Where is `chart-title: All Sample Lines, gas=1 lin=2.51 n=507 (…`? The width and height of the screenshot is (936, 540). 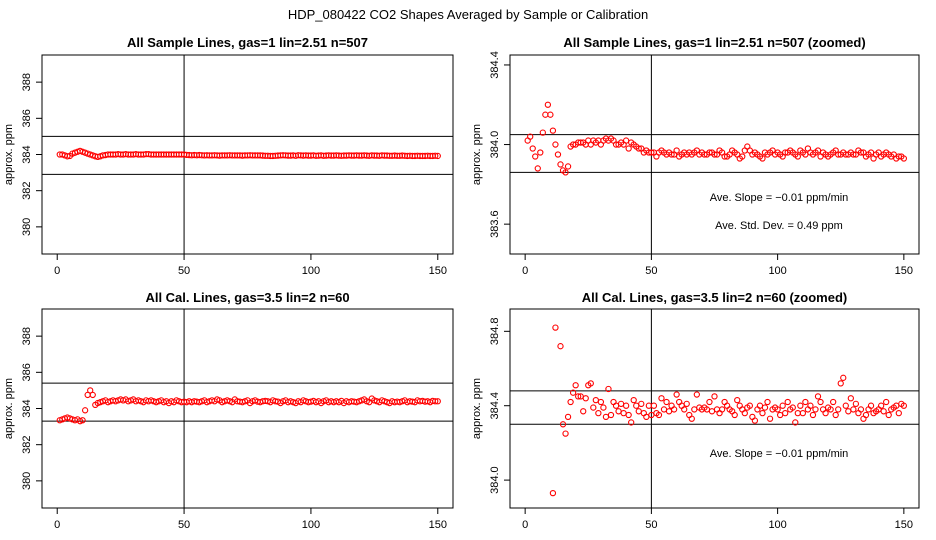 chart-title: All Sample Lines, gas=1 lin=2.51 n=507 (… is located at coordinates (714, 42).